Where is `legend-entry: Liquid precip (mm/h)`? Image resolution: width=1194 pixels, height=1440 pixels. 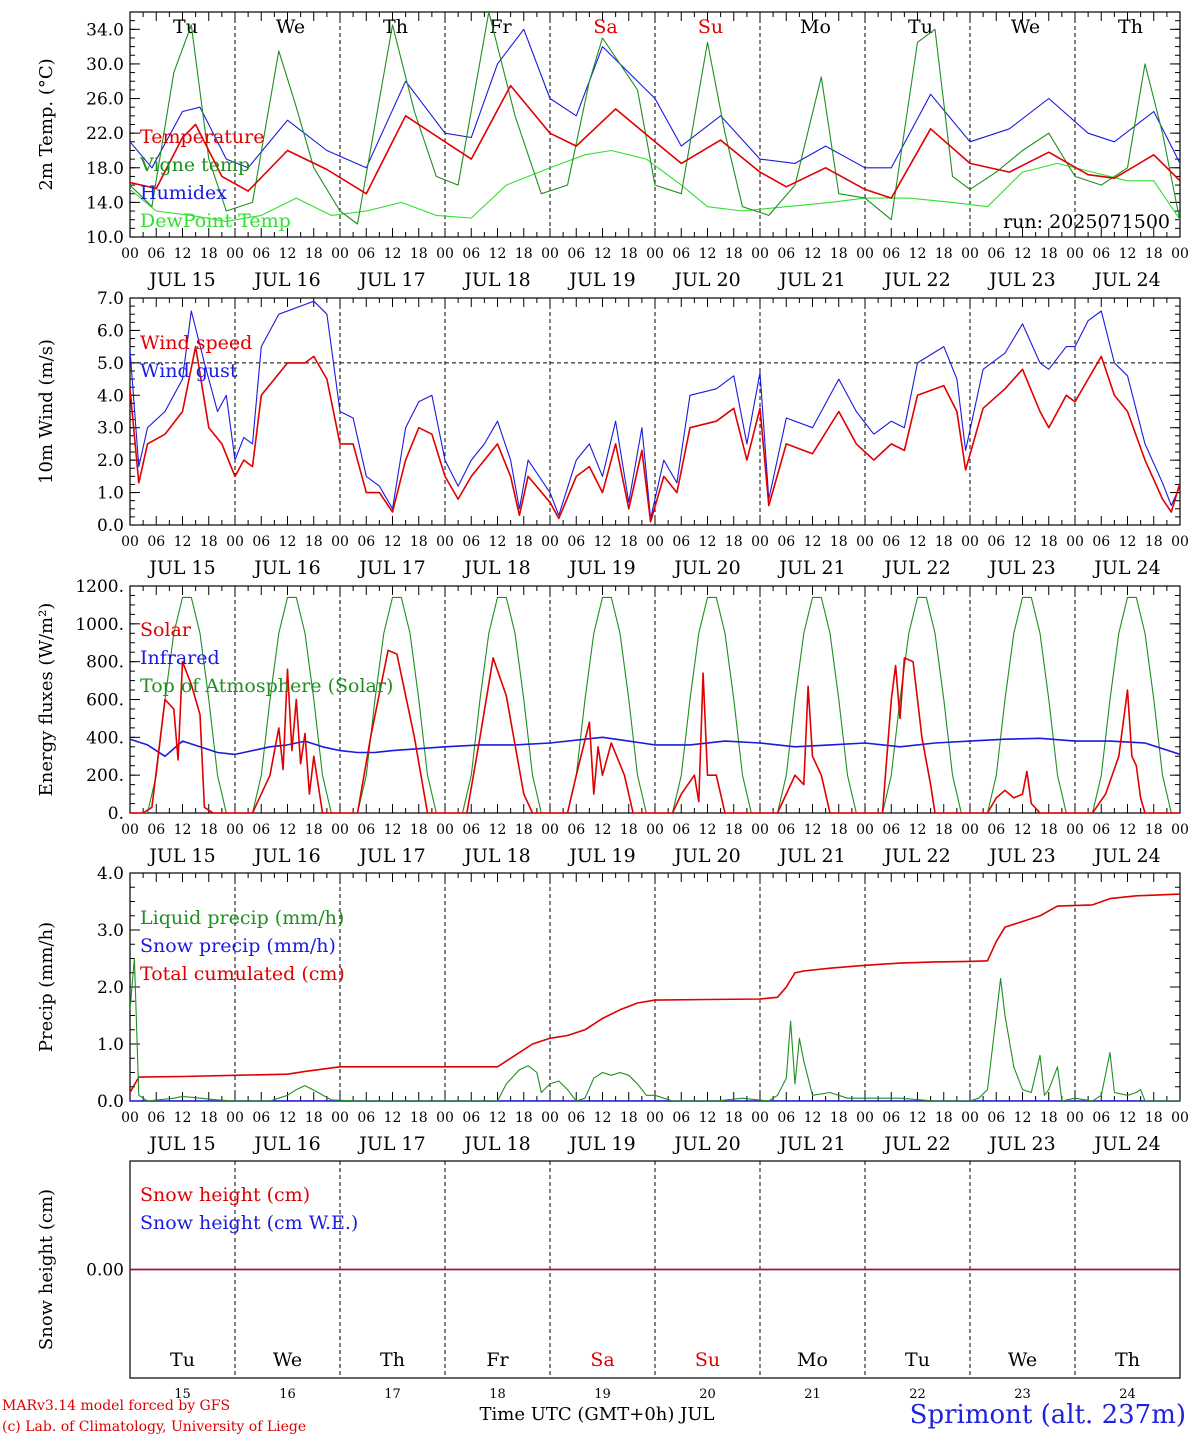
legend-entry: Liquid precip (mm/h) is located at coordinates (242, 918).